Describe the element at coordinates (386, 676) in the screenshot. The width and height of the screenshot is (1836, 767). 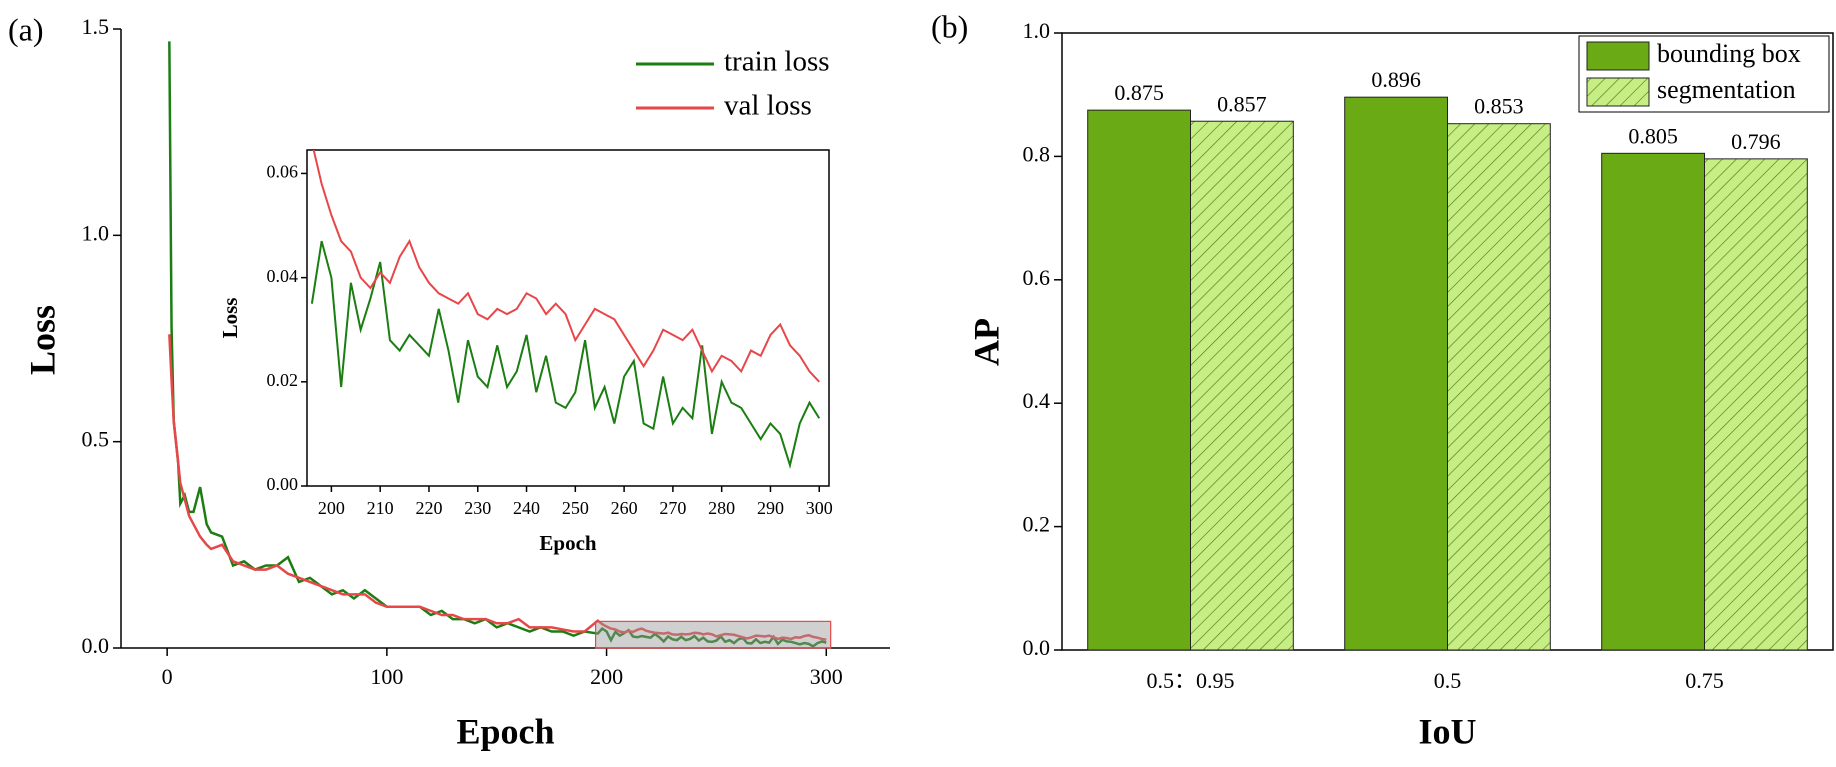
I see `x-tick-label: 100` at that location.